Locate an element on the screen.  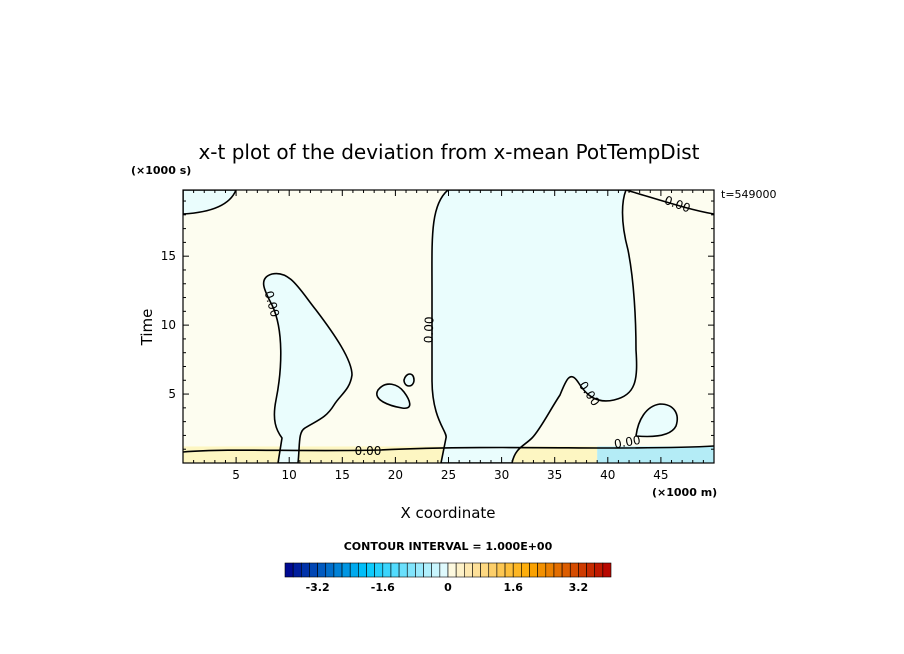
x-tick-label: 40 is located at coordinates (607, 475).